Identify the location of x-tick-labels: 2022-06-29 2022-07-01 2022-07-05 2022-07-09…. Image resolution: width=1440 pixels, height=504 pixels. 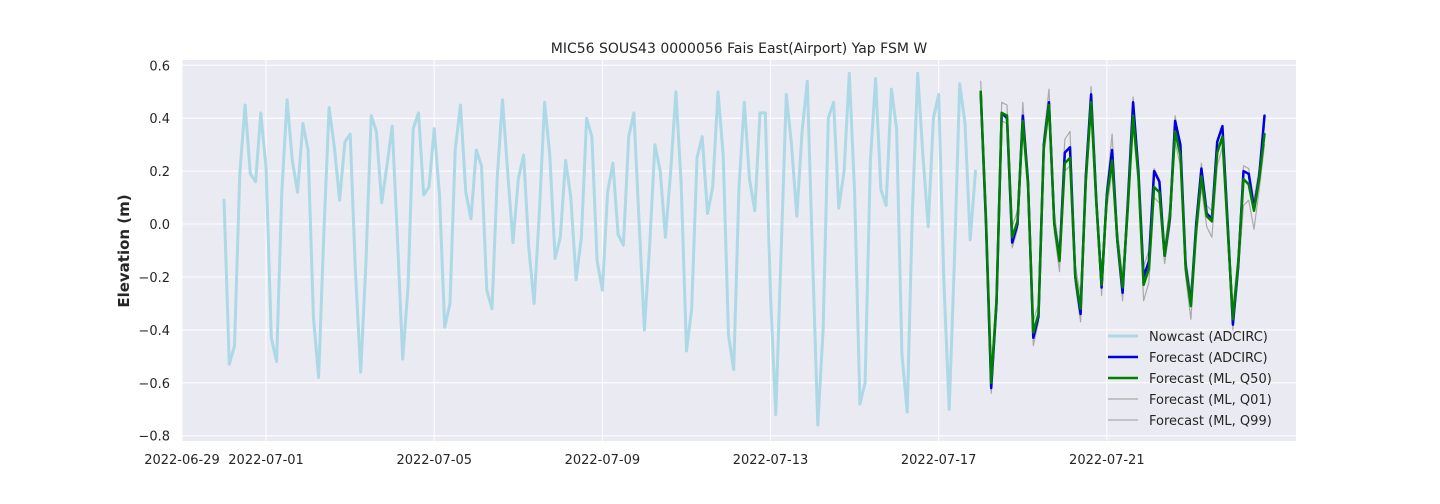
(644, 460).